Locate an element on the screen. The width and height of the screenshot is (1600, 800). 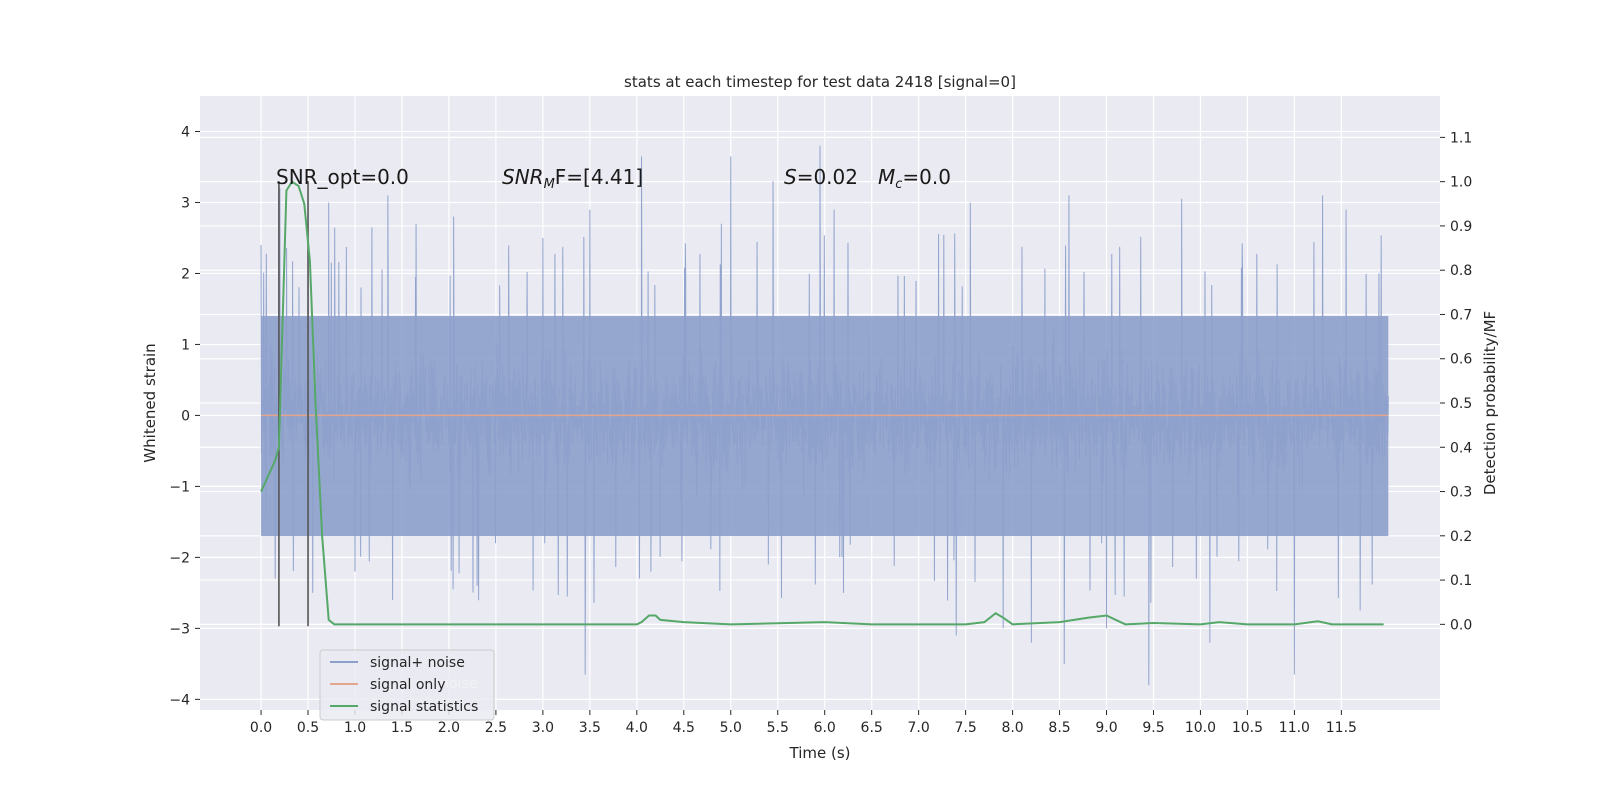
x-tick-label-9: 4.5 is located at coordinates (684, 728).